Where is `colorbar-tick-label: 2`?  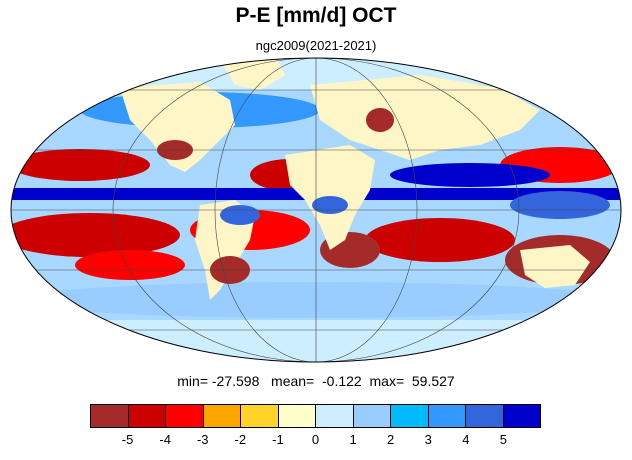 colorbar-tick-label: 2 is located at coordinates (391, 439).